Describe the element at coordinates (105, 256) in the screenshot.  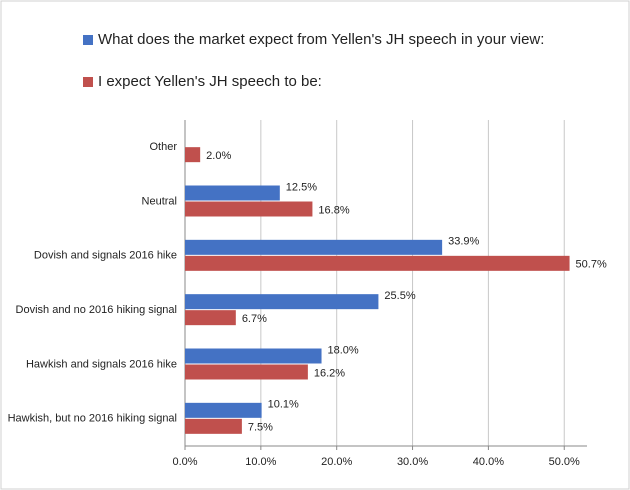
I see `y-tick-label: Dovish and signals 2016 hike` at that location.